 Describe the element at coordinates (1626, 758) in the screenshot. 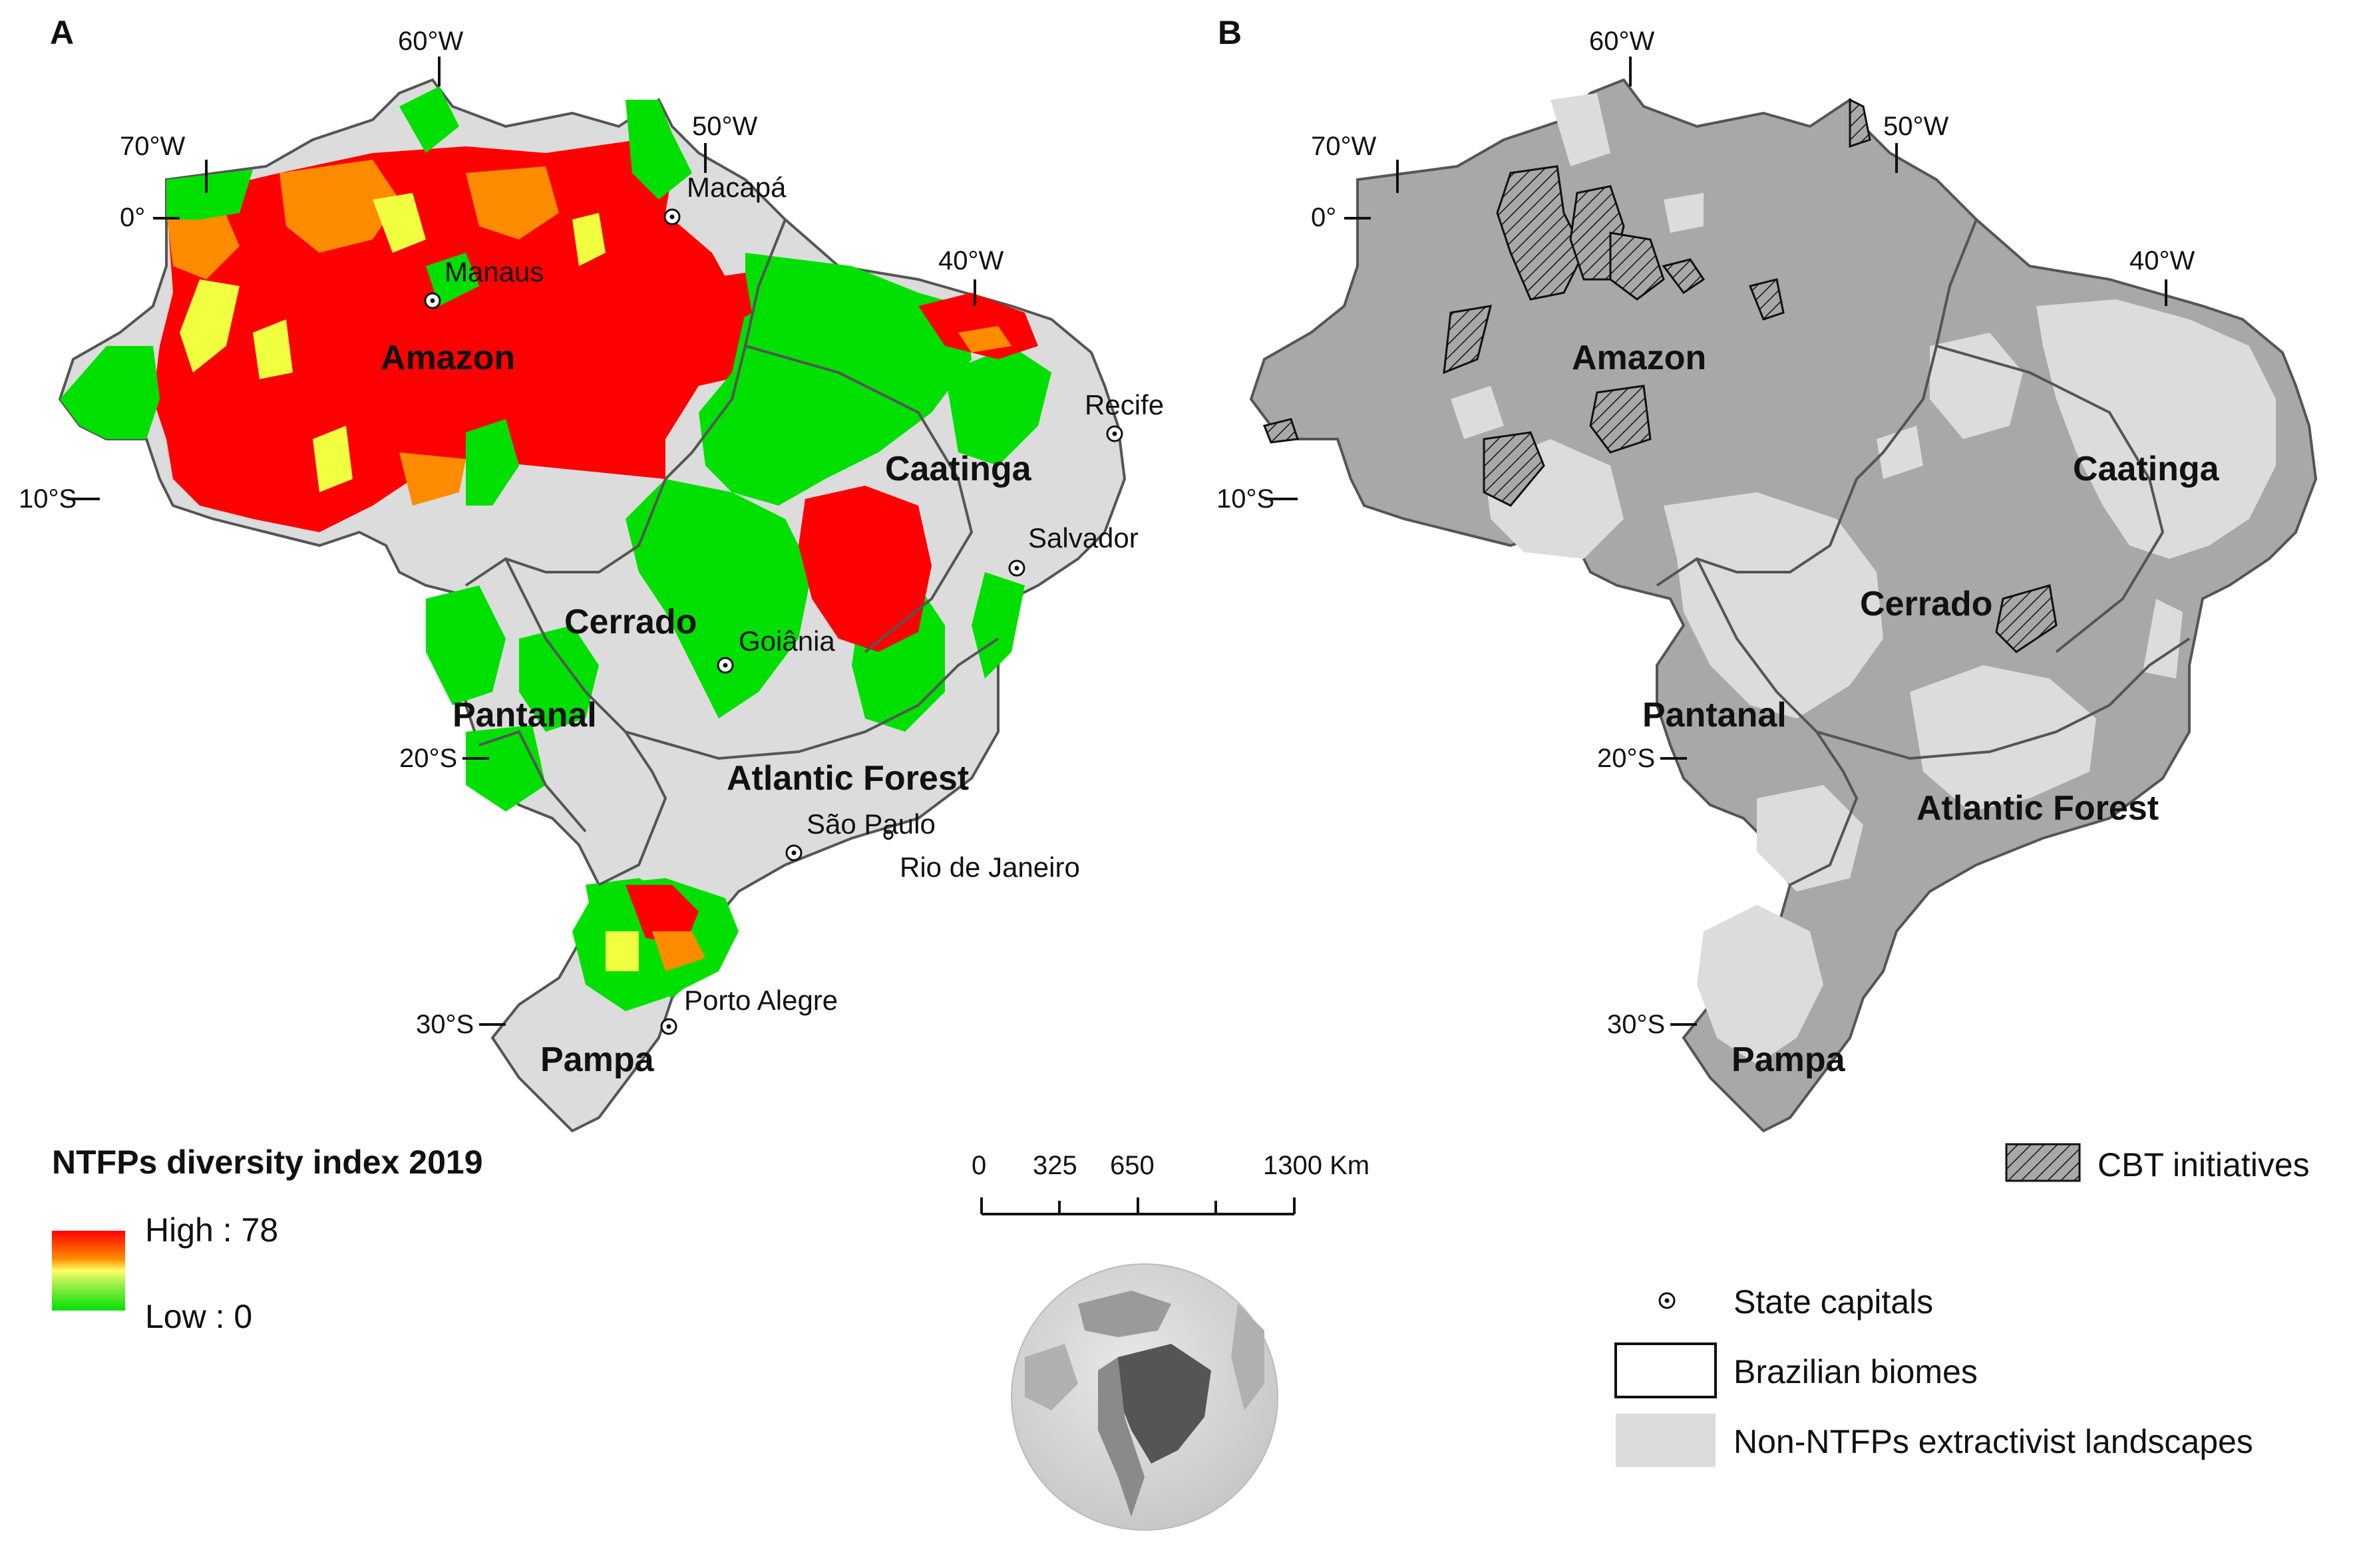

I see `lat-20-label-b: 20°S` at that location.